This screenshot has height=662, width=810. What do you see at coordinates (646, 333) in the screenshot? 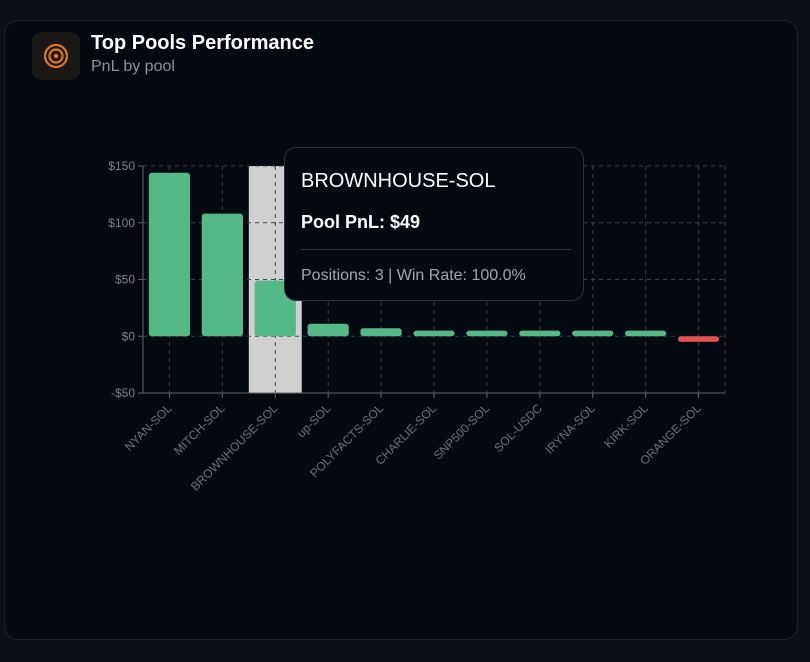
I see `bar-KIRK-SOL` at bounding box center [646, 333].